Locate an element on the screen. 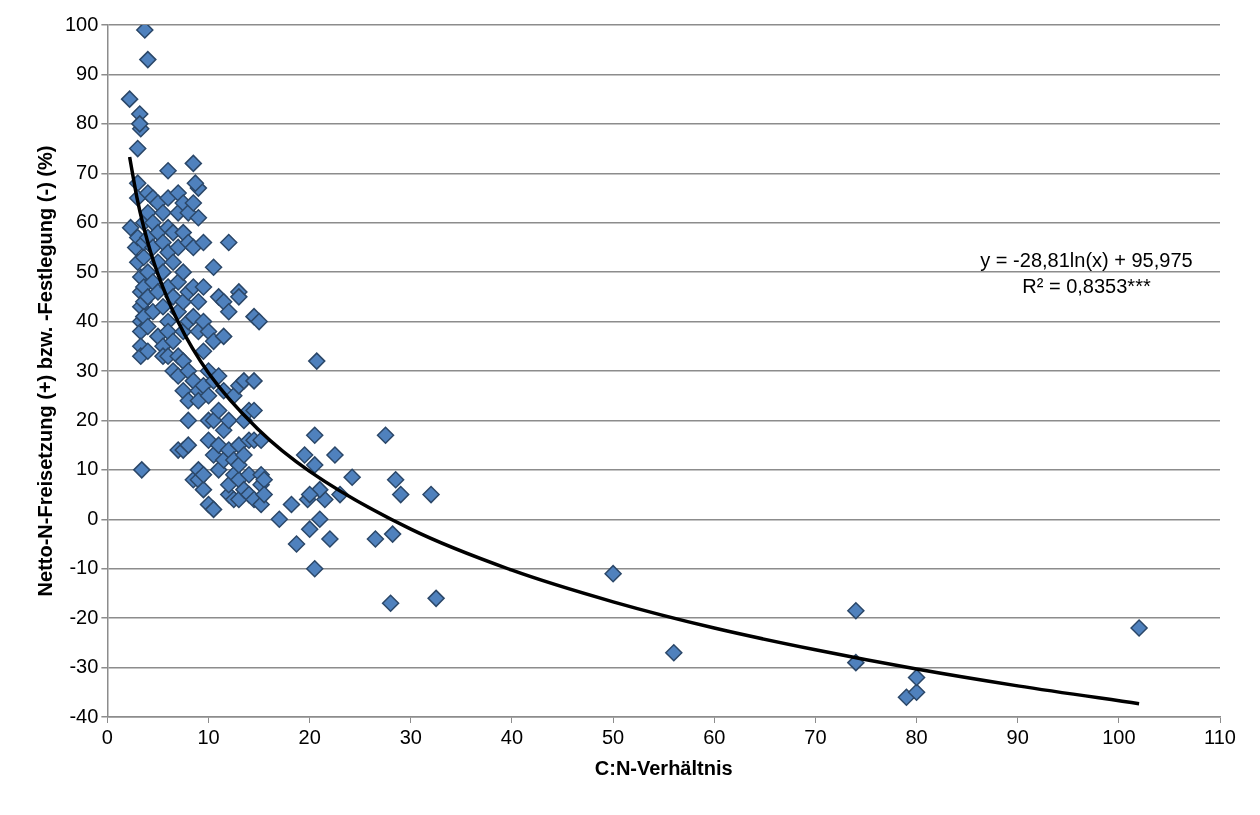 The width and height of the screenshot is (1260, 815). x-tick-label: 40 is located at coordinates (512, 736).